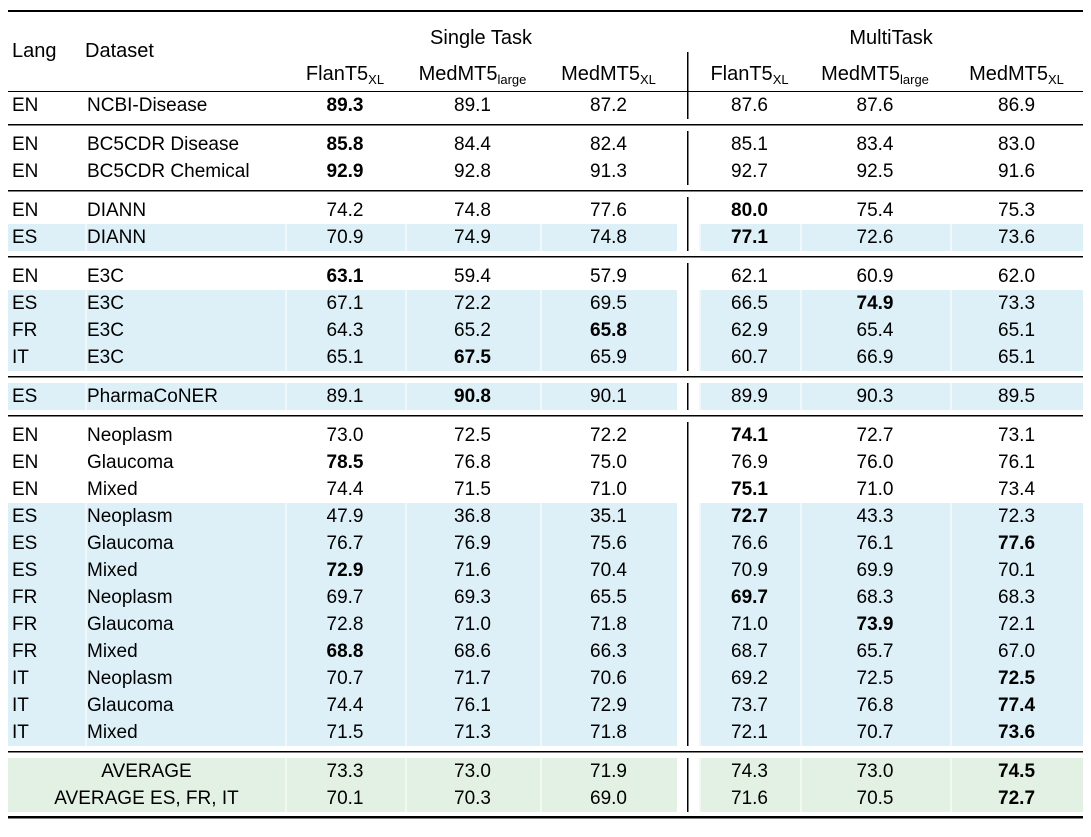 The image size is (1091, 837). I want to click on model-size-subscript: large, so click(512, 79).